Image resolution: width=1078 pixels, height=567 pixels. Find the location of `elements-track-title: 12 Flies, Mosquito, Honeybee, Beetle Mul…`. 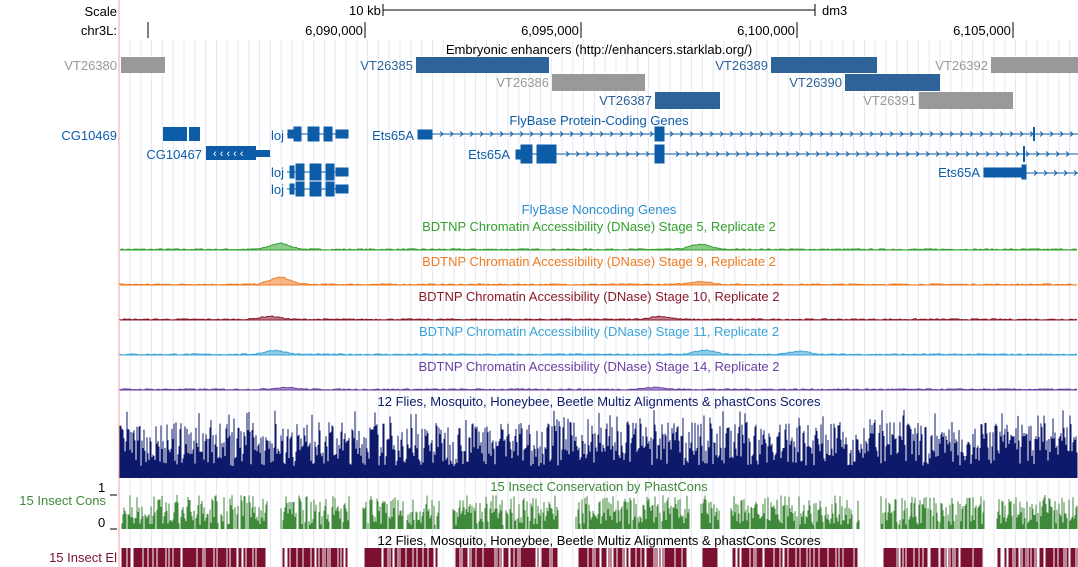

elements-track-title: 12 Flies, Mosquito, Honeybee, Beetle Mul… is located at coordinates (599, 540).